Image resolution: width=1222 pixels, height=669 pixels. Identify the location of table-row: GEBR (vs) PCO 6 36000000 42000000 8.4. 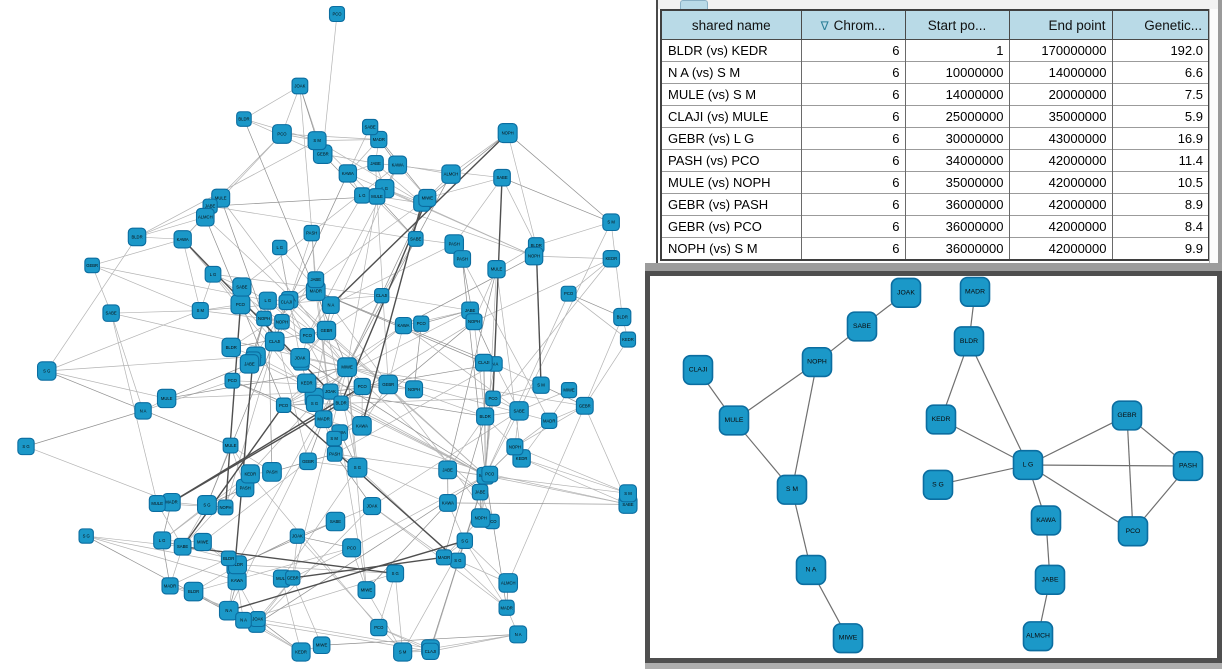
(935, 226).